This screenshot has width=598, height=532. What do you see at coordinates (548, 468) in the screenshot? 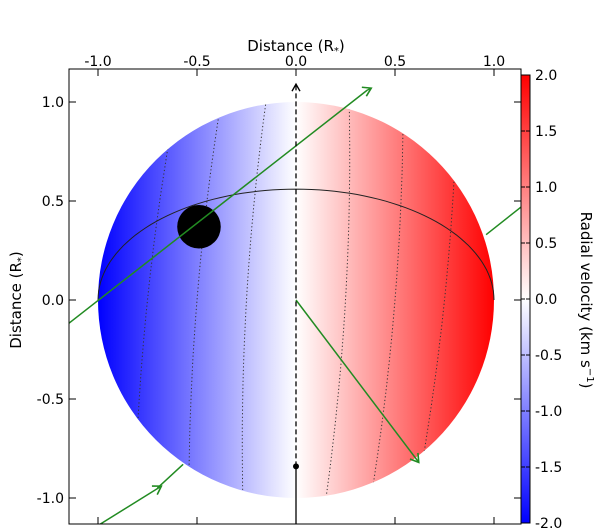
I see `colorbar-tick-label: -1.5` at bounding box center [548, 468].